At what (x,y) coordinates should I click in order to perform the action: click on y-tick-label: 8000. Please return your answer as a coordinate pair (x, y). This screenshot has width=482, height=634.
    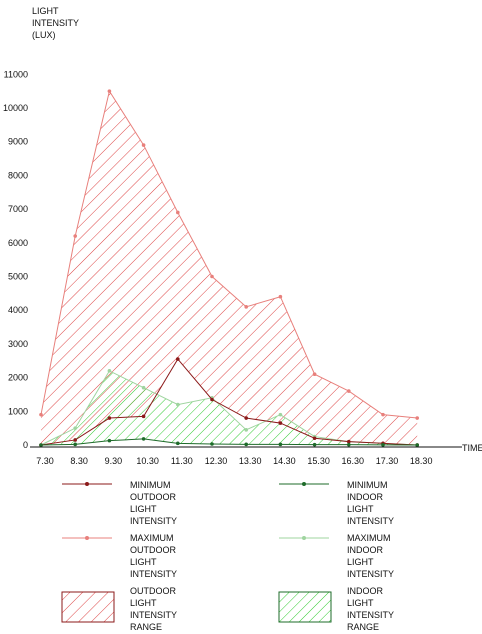
    Looking at the image, I should click on (18, 175).